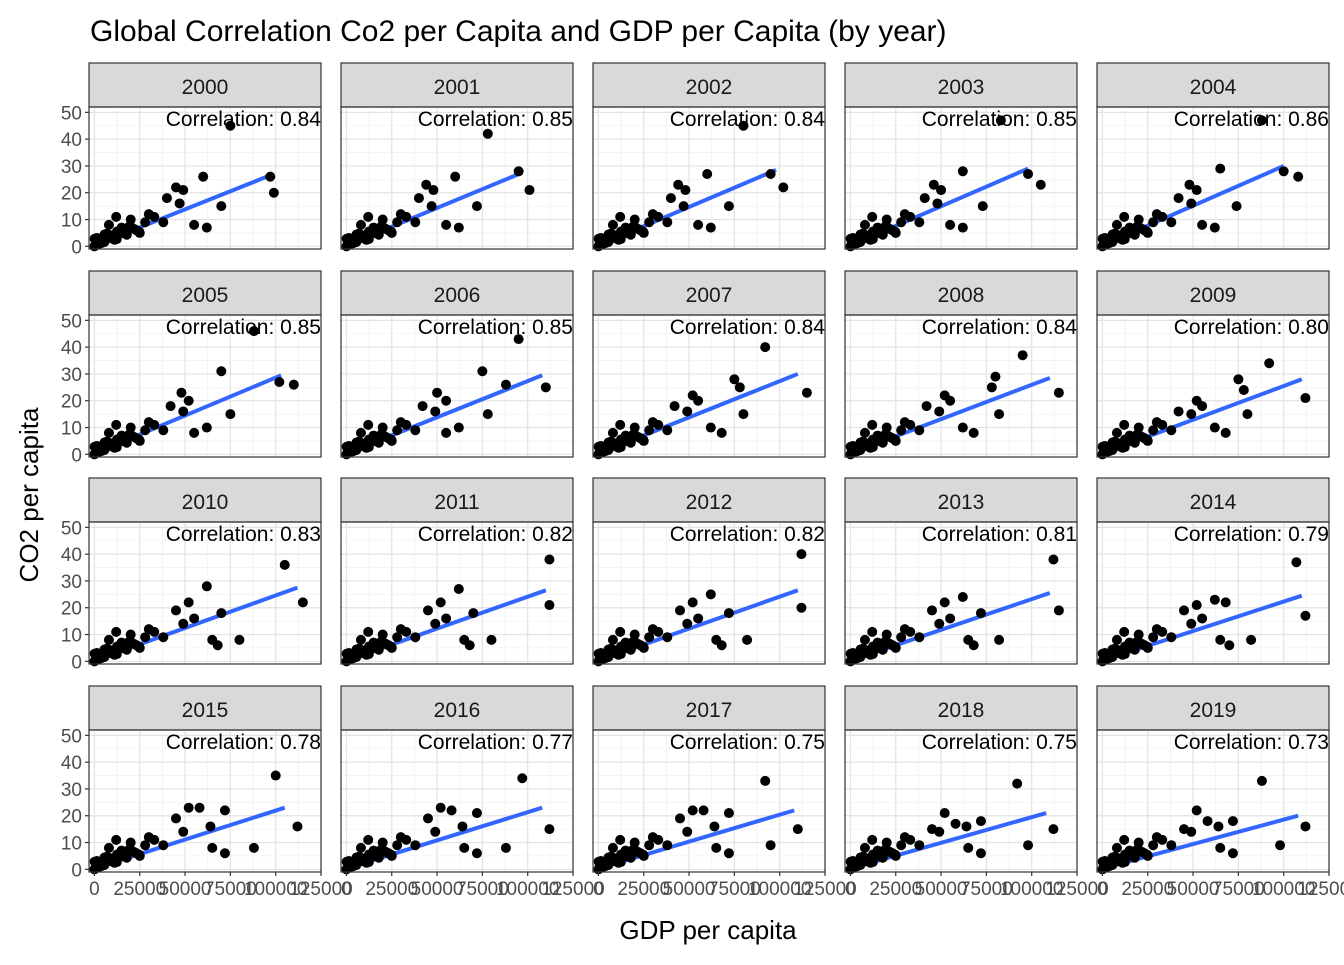 This screenshot has width=1344, height=965. Describe the element at coordinates (961, 178) in the screenshot. I see `panel-2003-border` at that location.